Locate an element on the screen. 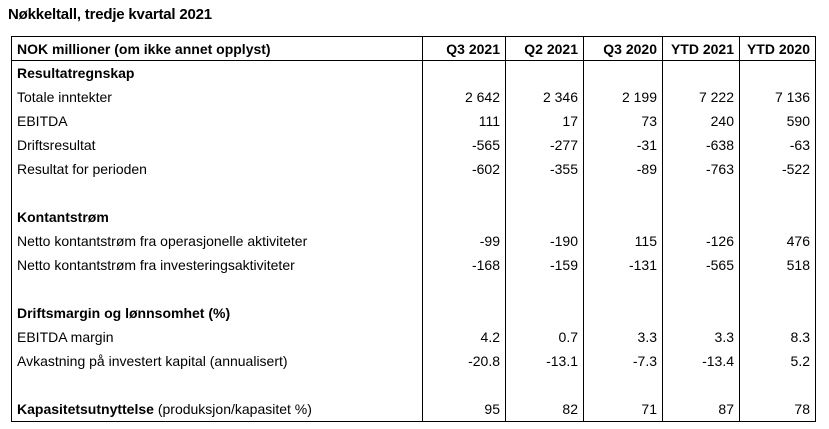 The height and width of the screenshot is (429, 829). cell-value: -355 is located at coordinates (544, 169).